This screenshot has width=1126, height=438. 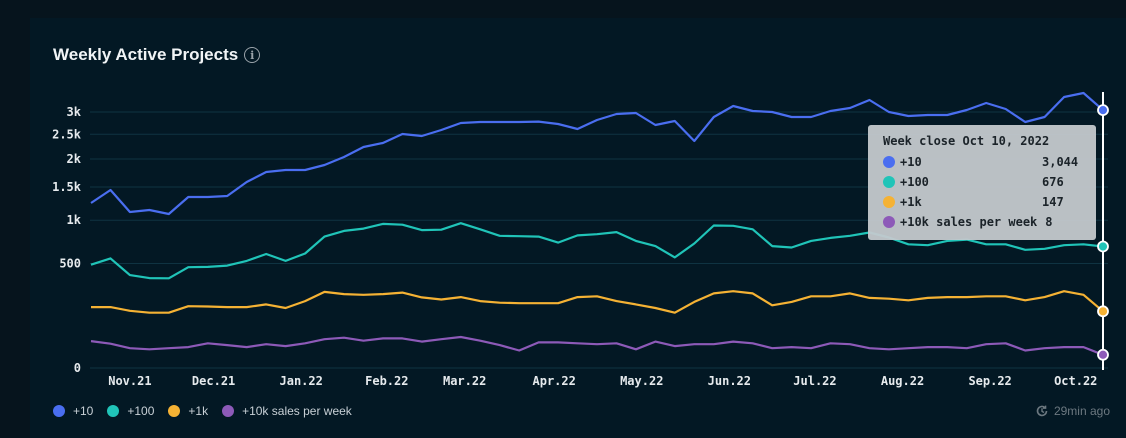 What do you see at coordinates (129, 381) in the screenshot?
I see `x-tick-label: Nov.21` at bounding box center [129, 381].